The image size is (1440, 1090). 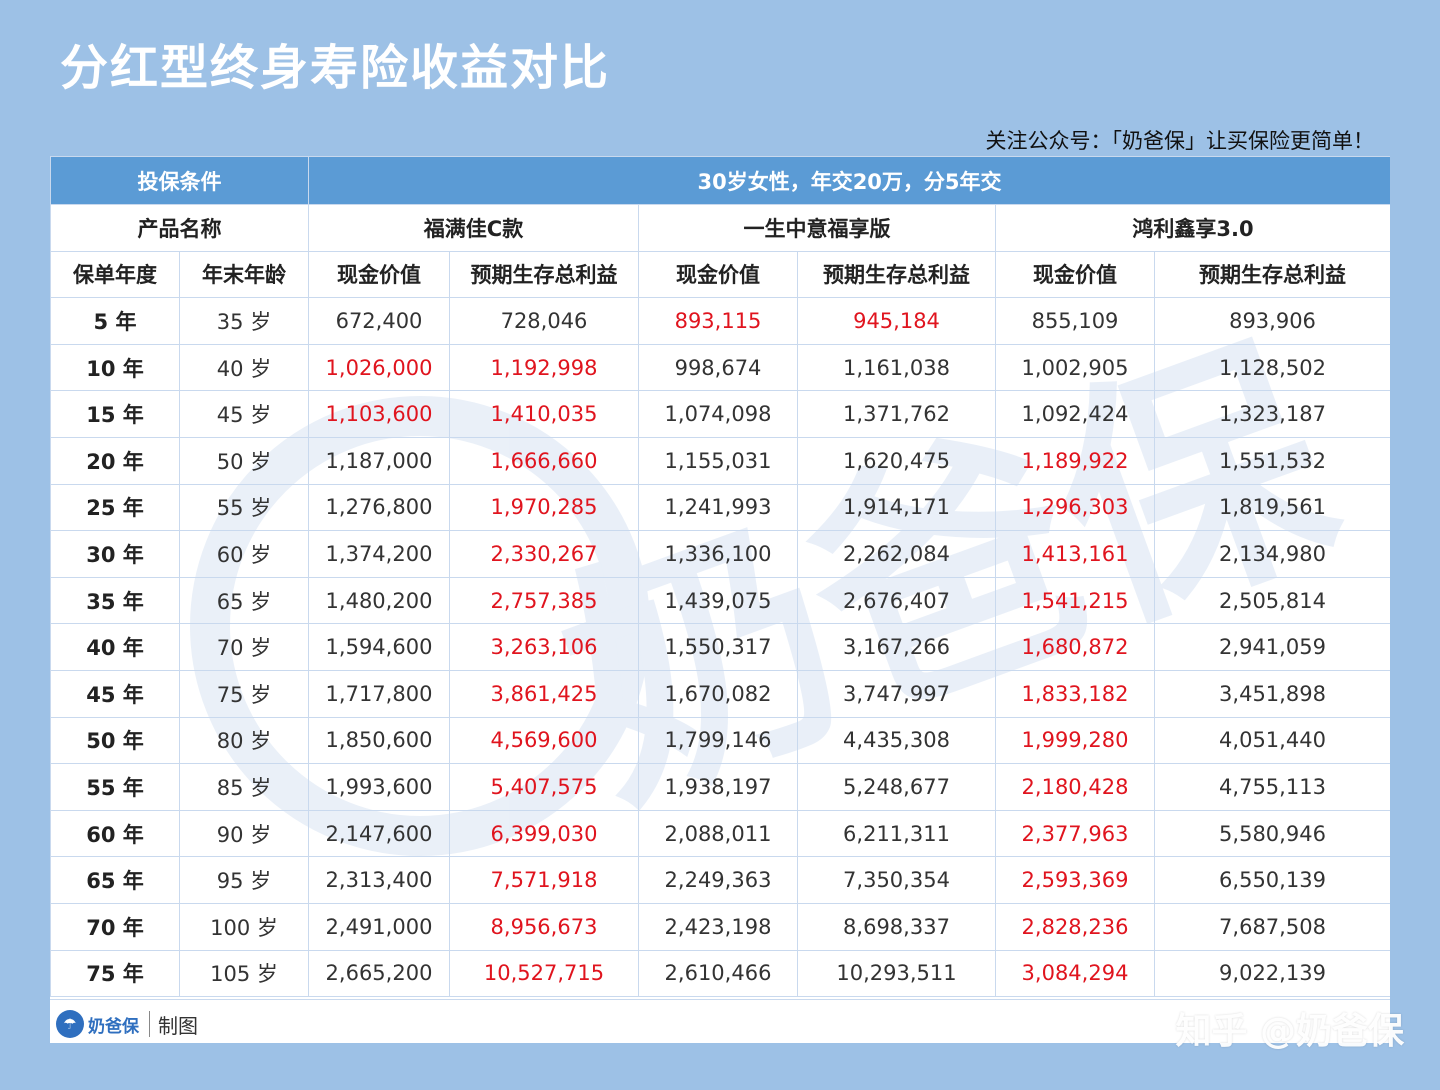 I want to click on total-benefit-cell: 4,569,600, so click(x=544, y=740).